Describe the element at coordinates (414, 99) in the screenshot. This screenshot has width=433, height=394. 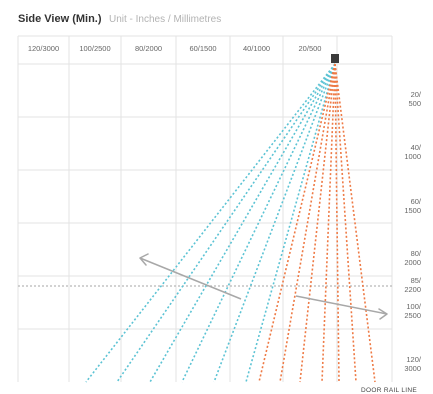
I see `y-tick-label: 20/500` at that location.